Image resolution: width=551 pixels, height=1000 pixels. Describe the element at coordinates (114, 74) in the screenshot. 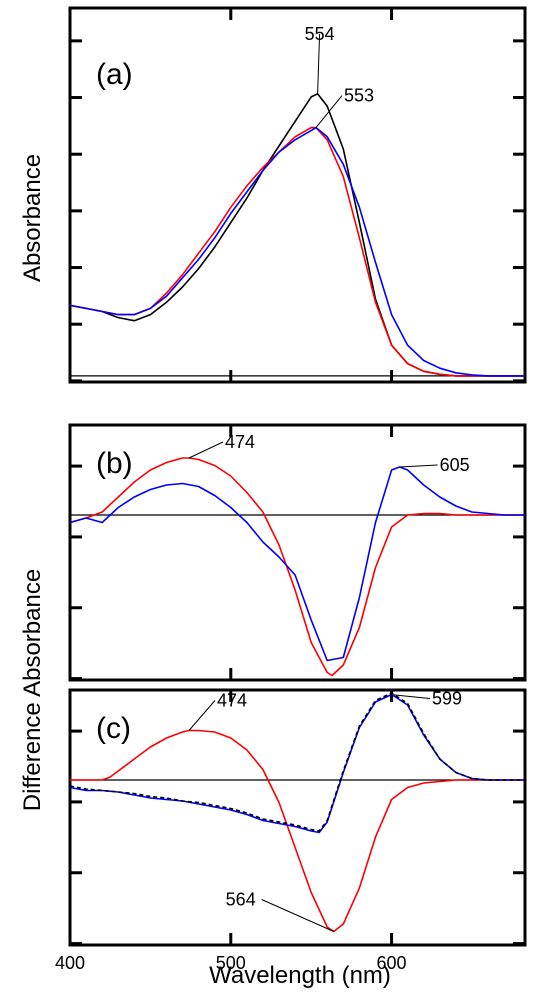

I see `panel-label: (a)` at that location.